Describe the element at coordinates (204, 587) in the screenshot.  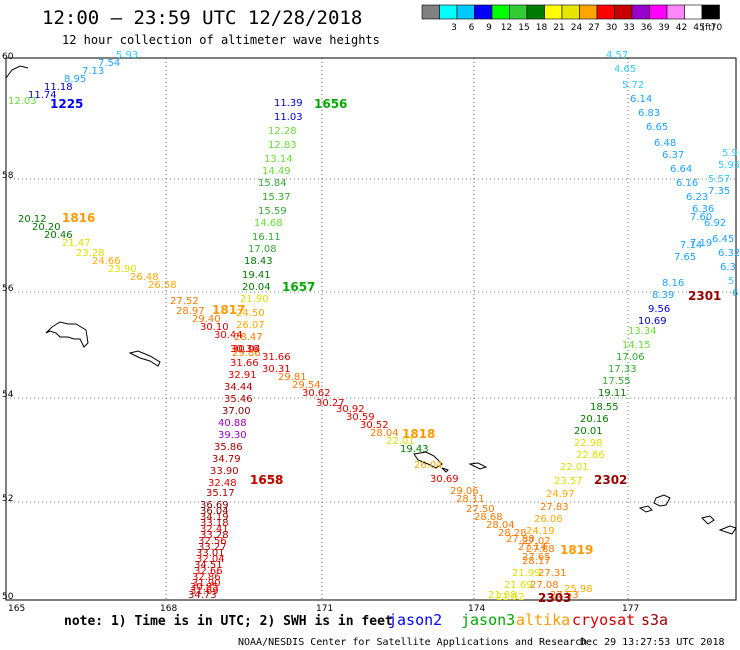
I see `wave-height-label: 30.85` at that location.